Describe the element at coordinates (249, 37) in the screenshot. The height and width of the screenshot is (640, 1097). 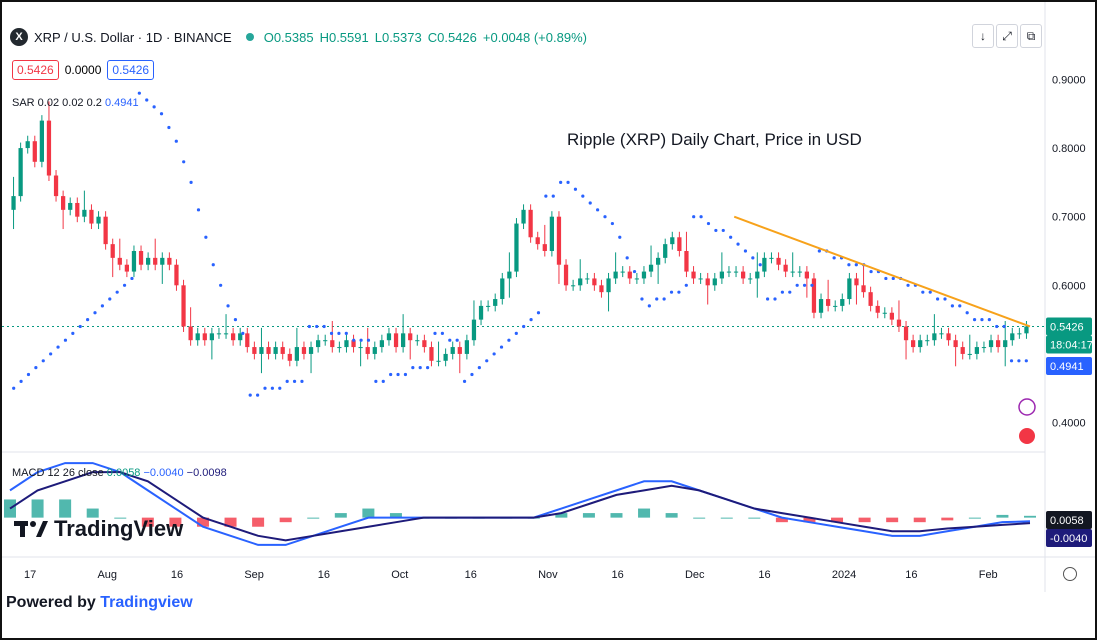
I see `market-status-icon` at that location.